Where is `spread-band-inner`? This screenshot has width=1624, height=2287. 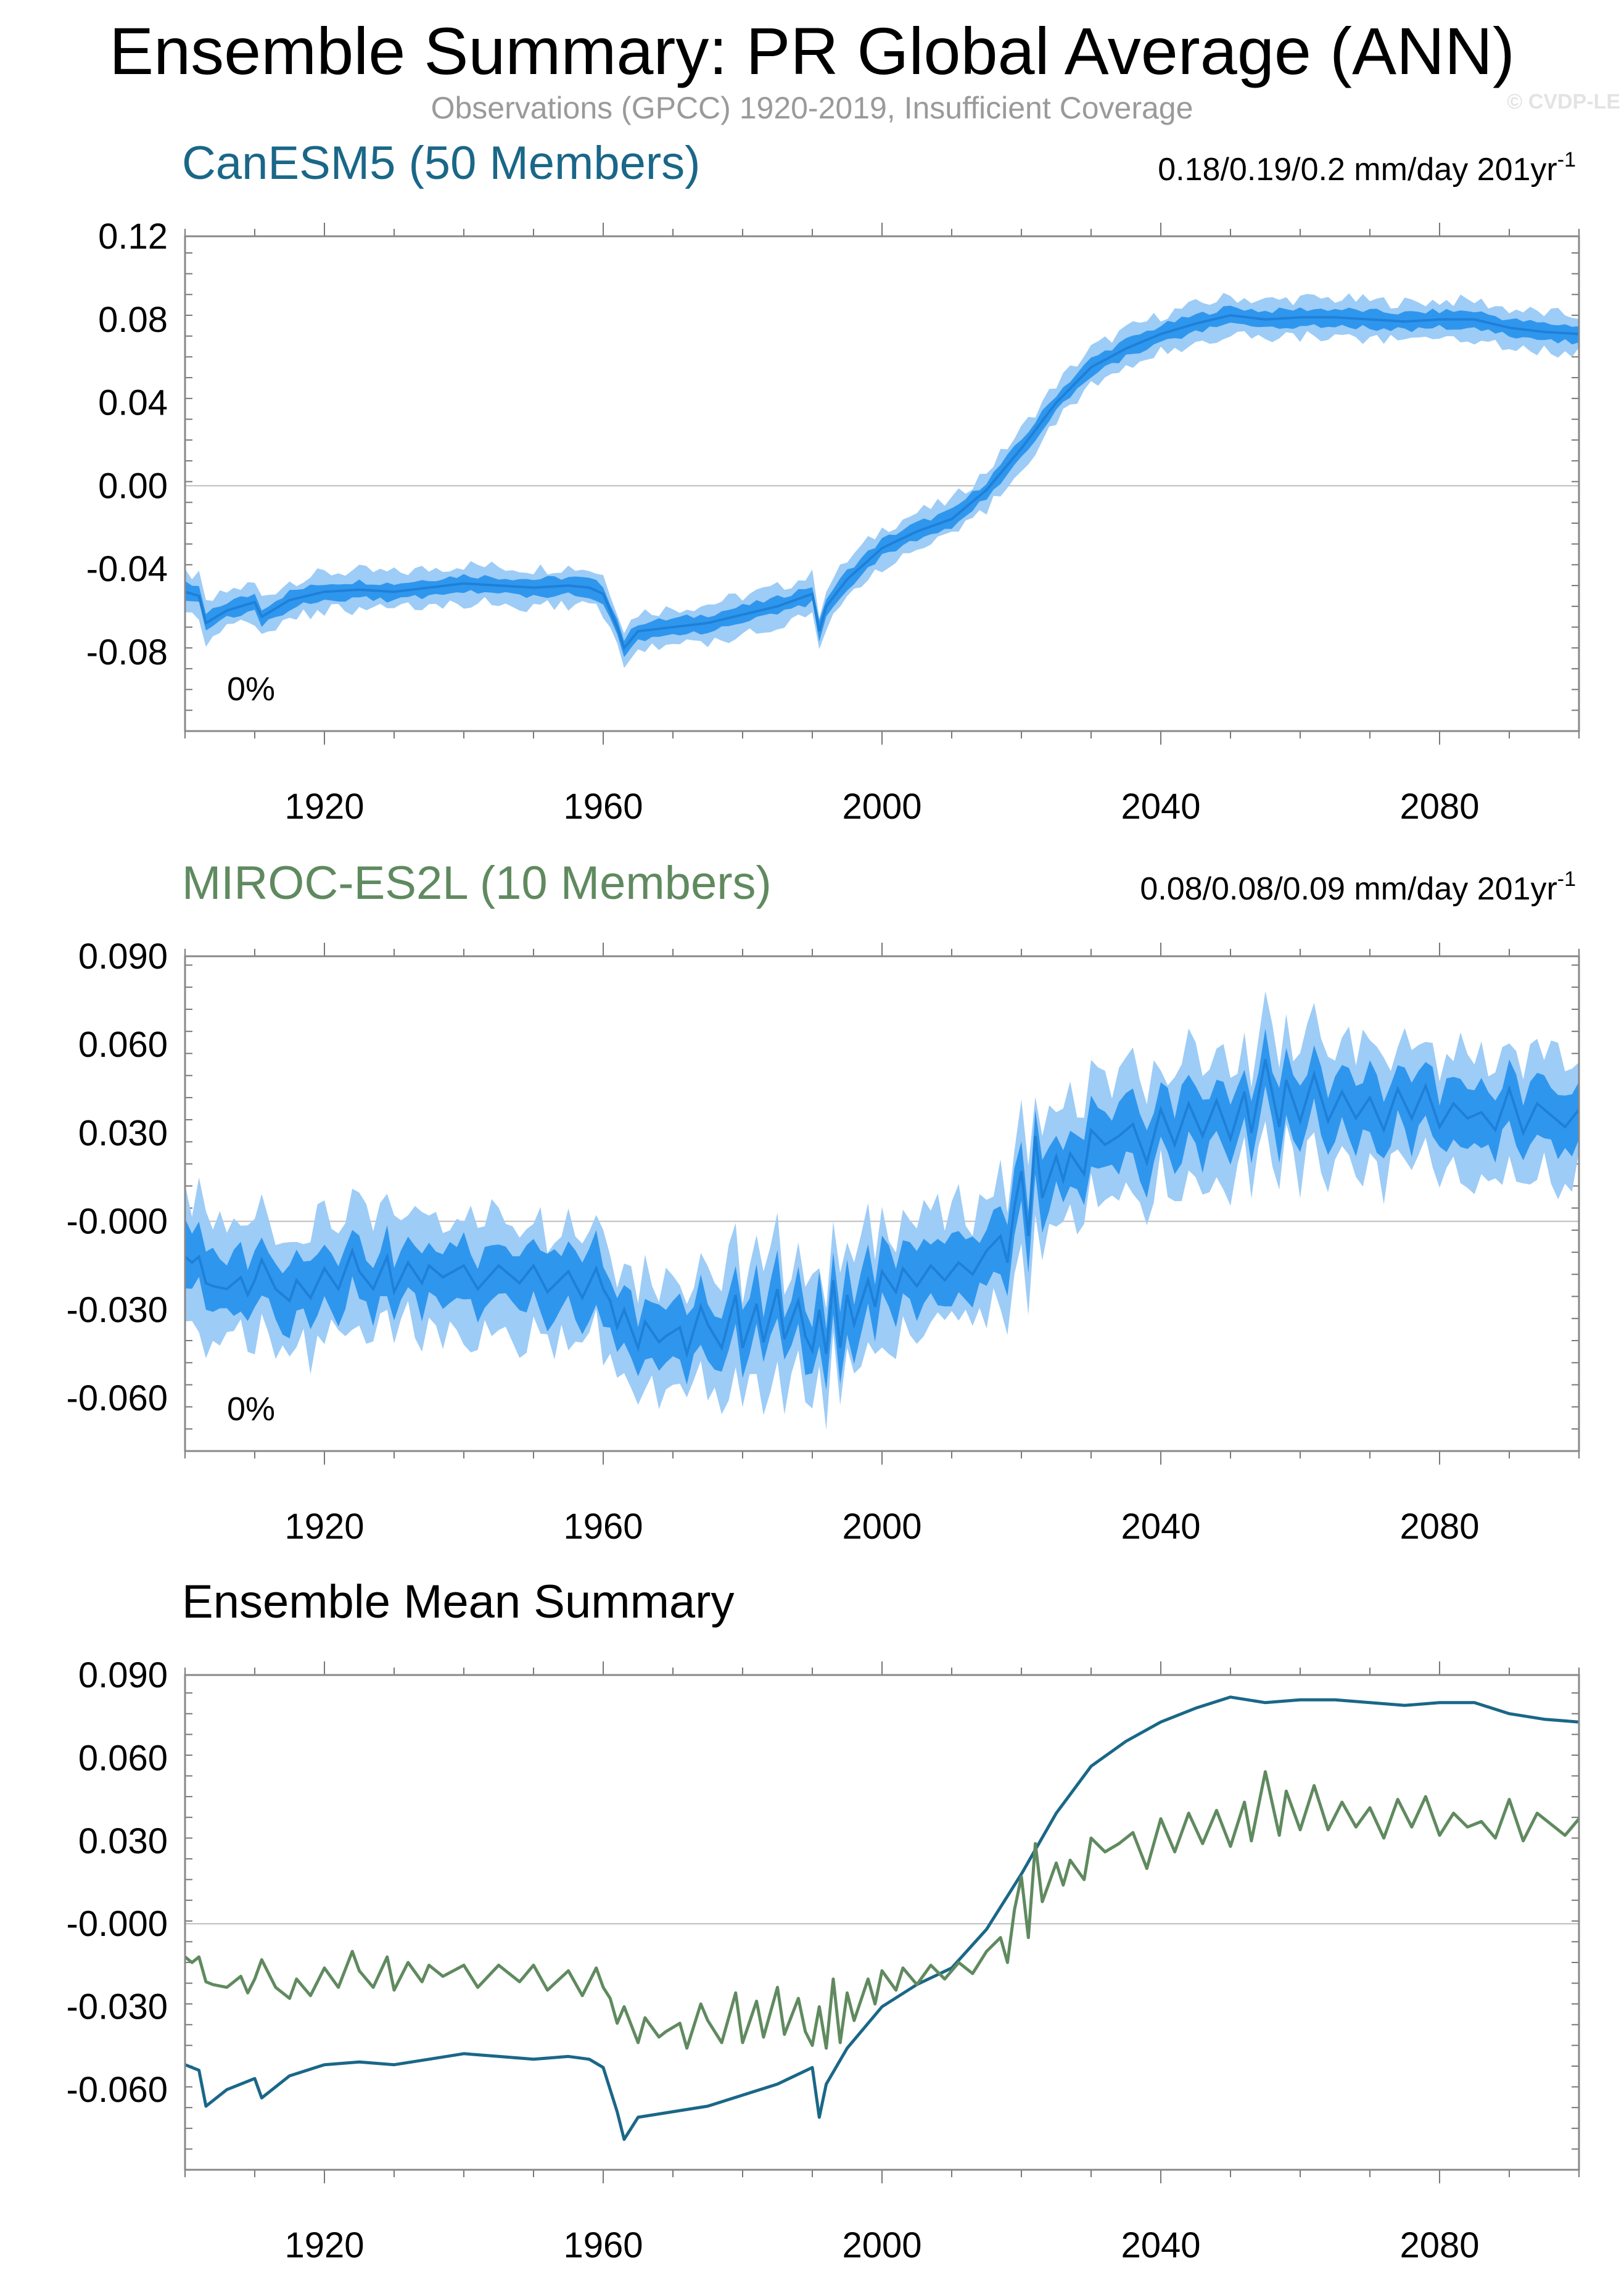
spread-band-inner is located at coordinates (882, 1209).